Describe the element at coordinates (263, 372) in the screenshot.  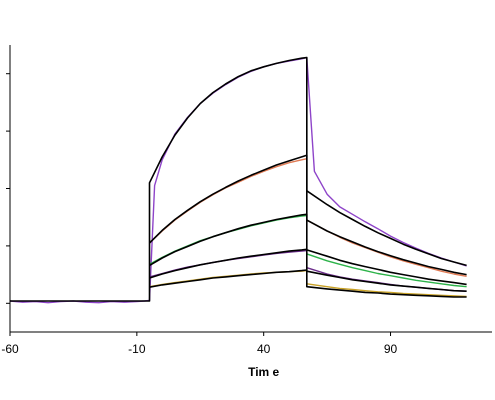
I see `x-axis-label: Tim e` at that location.